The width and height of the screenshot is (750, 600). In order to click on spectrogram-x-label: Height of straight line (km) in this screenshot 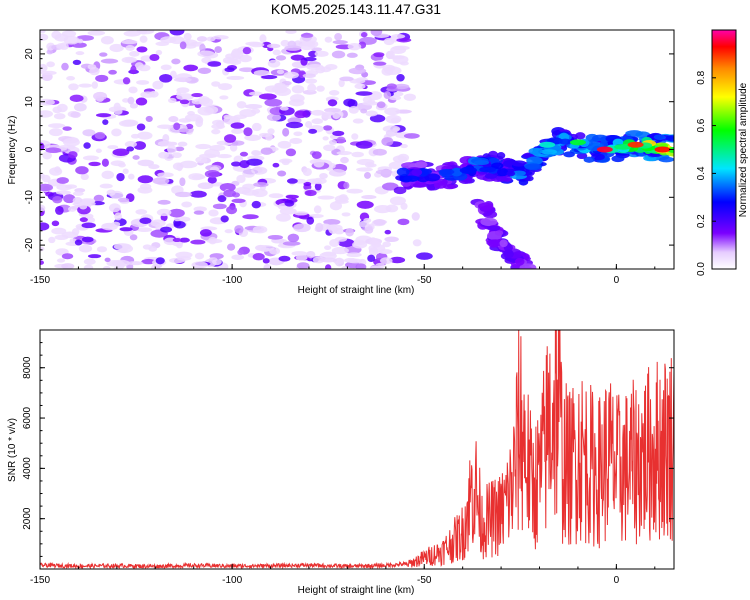, I will do `click(356, 290)`.